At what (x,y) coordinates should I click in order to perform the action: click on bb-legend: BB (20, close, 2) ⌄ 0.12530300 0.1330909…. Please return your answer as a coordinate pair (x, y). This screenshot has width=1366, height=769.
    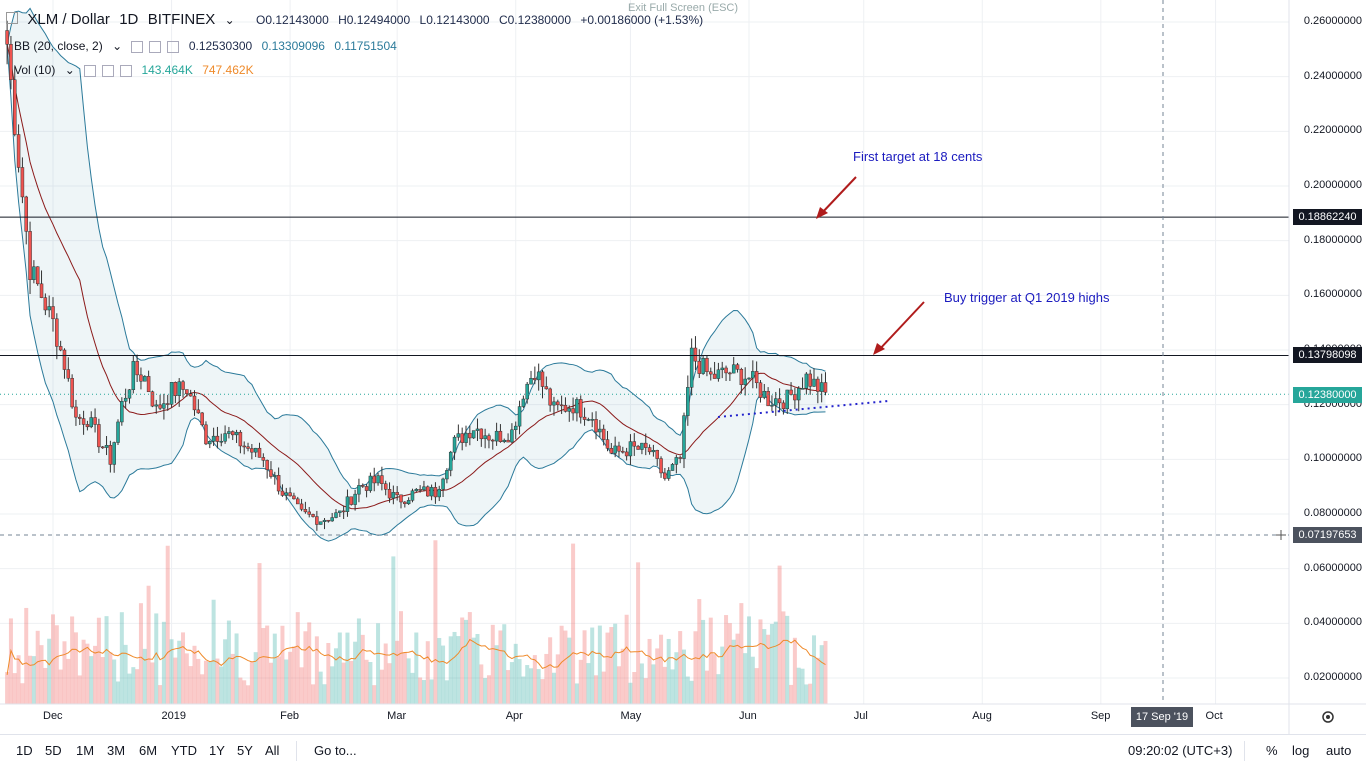
    Looking at the image, I should click on (208, 46).